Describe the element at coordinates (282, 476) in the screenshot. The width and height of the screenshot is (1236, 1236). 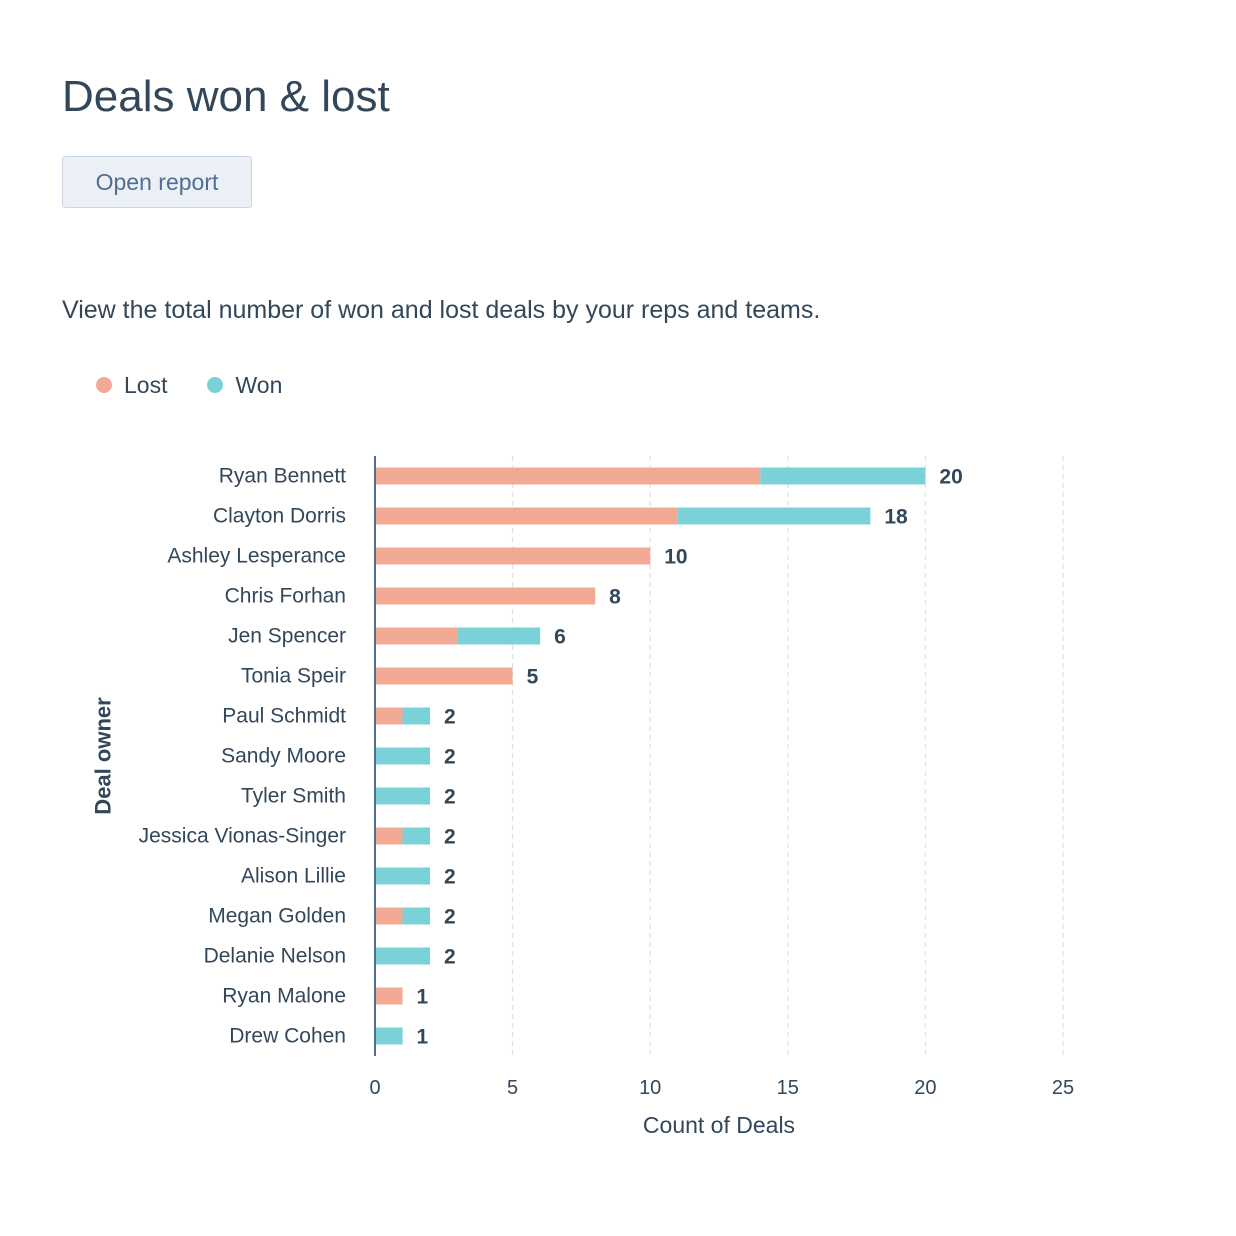
I see `y-tick-label: Ryan Bennett` at that location.